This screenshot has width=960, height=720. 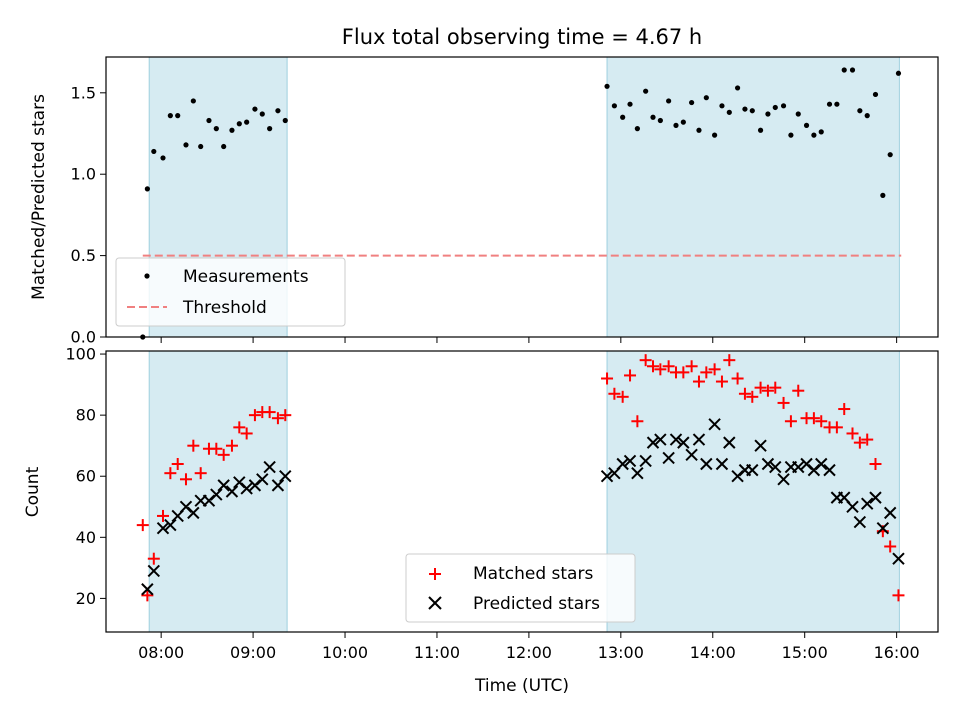 What do you see at coordinates (529, 340) in the screenshot?
I see `top-x-ticks` at bounding box center [529, 340].